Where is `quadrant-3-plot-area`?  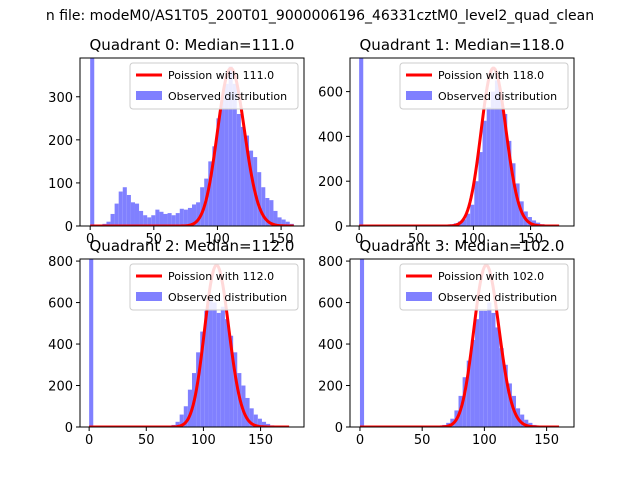
quadrant-3-plot-area is located at coordinates (459, 343).